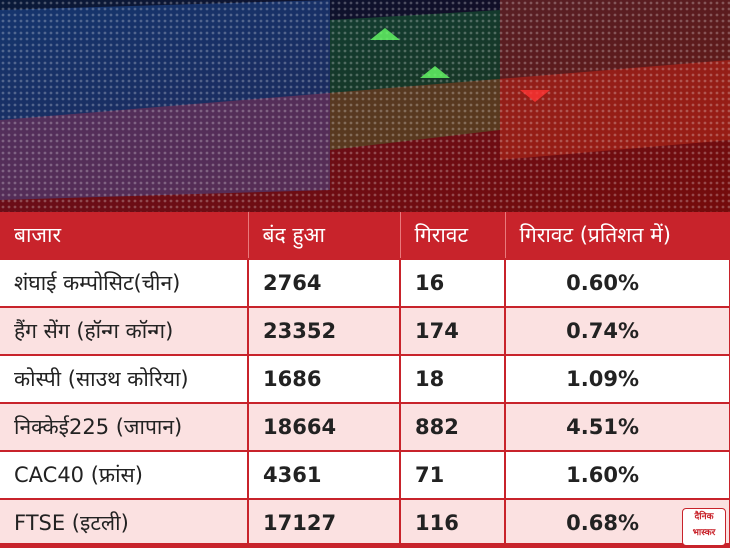  What do you see at coordinates (124, 474) in the screenshot?
I see `table-cell: CAC40 (फ्रांस)` at bounding box center [124, 474].